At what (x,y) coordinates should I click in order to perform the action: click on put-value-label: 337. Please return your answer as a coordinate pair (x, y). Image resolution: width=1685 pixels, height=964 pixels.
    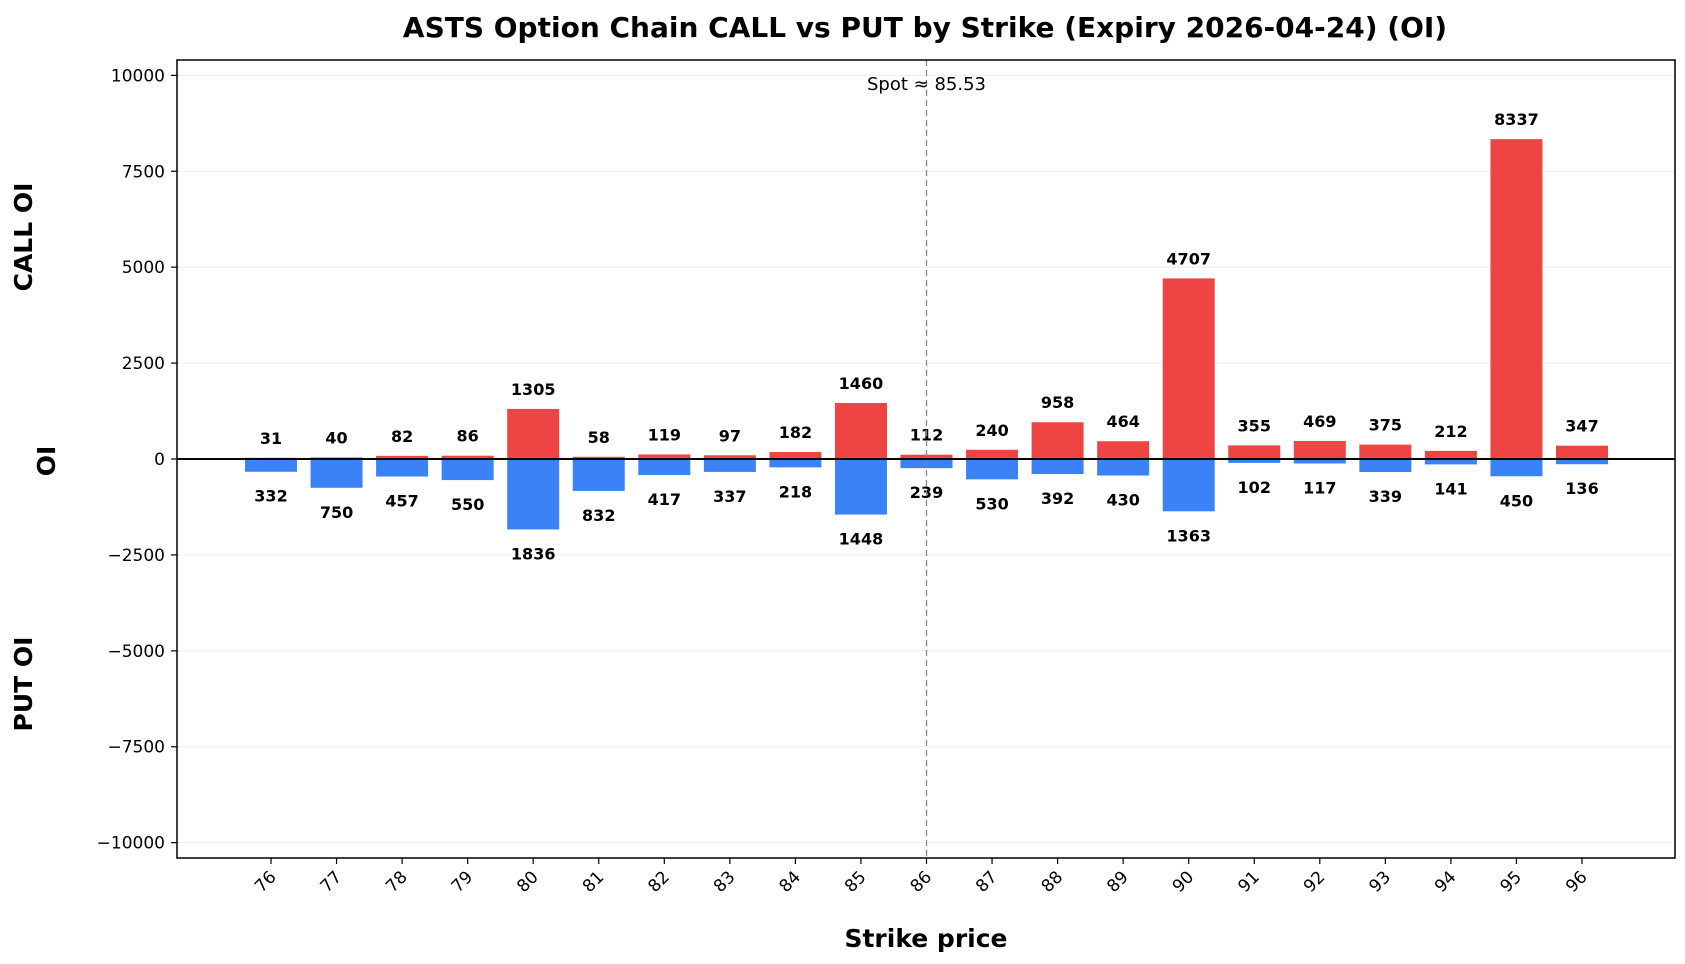
    Looking at the image, I should click on (729, 496).